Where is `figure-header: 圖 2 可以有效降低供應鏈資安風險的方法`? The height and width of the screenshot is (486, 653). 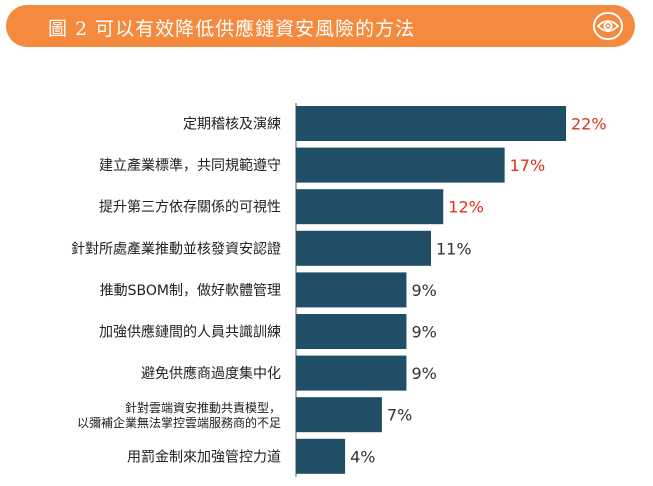
figure-header: 圖 2 可以有效降低供應鏈資安風險的方法 is located at coordinates (320, 26).